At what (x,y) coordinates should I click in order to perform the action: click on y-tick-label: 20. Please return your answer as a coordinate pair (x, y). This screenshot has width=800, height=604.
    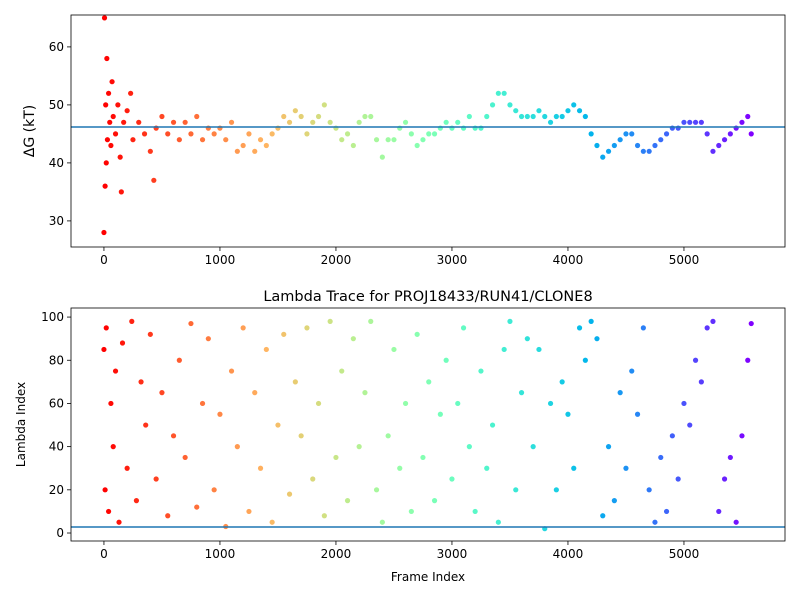
    Looking at the image, I should click on (56, 490).